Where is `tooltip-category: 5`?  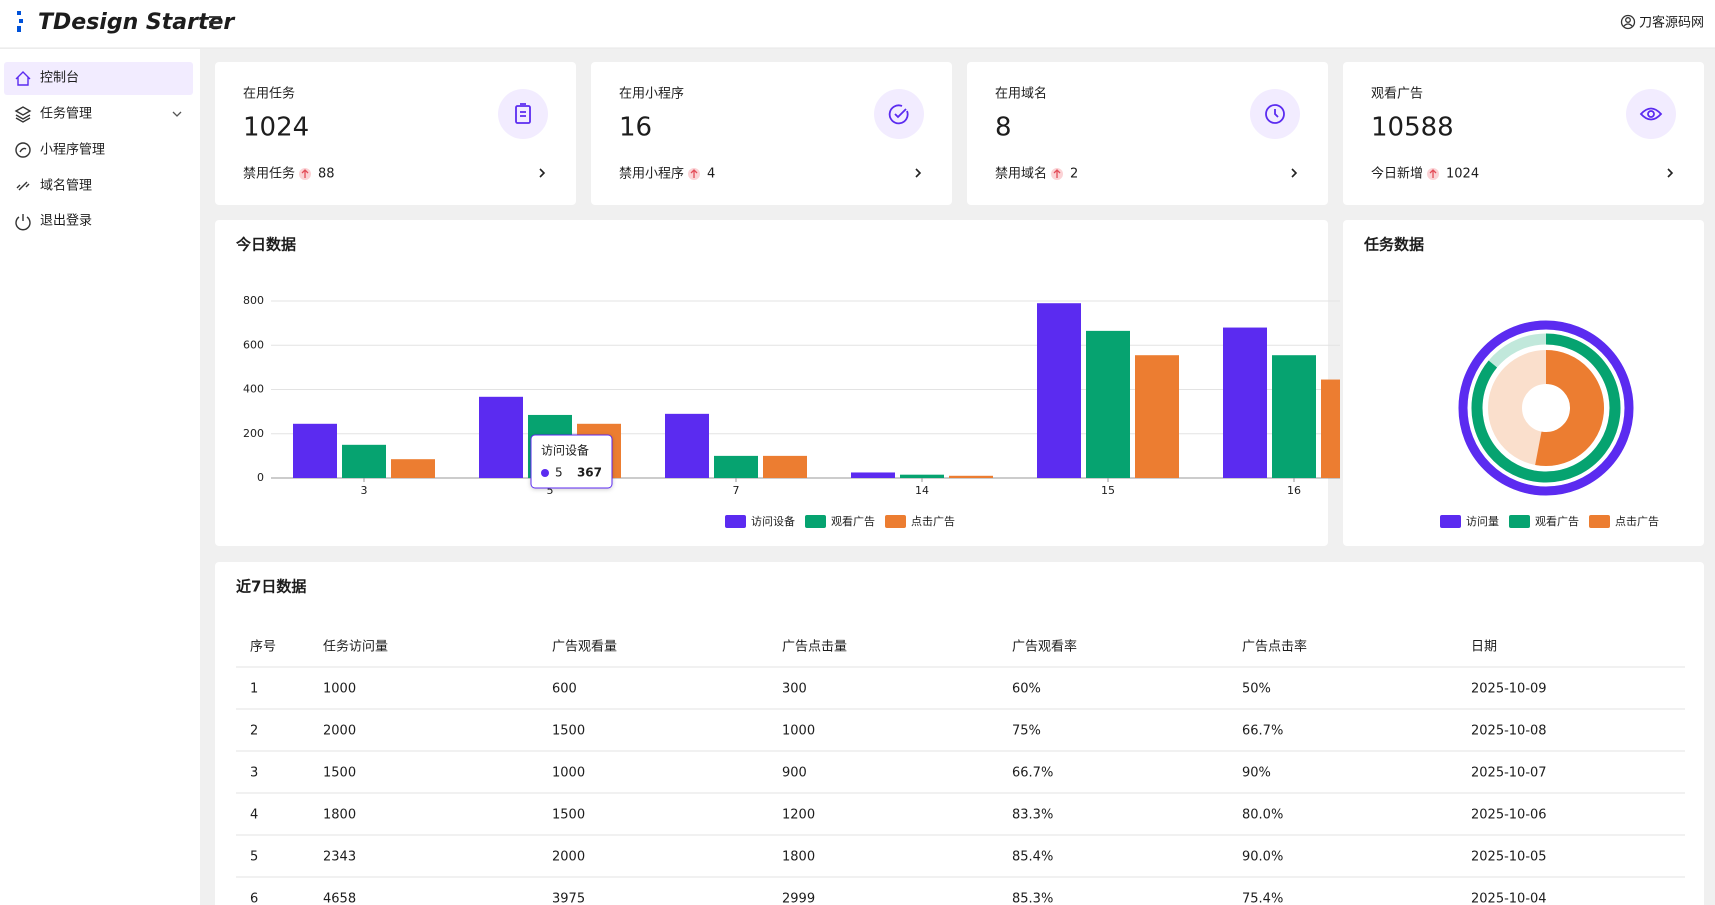
tooltip-category: 5 is located at coordinates (559, 473).